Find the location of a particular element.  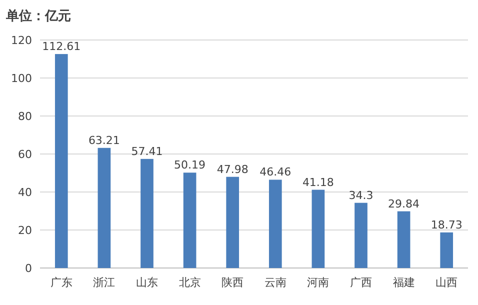

x-tick-label: 陕西 is located at coordinates (233, 282).